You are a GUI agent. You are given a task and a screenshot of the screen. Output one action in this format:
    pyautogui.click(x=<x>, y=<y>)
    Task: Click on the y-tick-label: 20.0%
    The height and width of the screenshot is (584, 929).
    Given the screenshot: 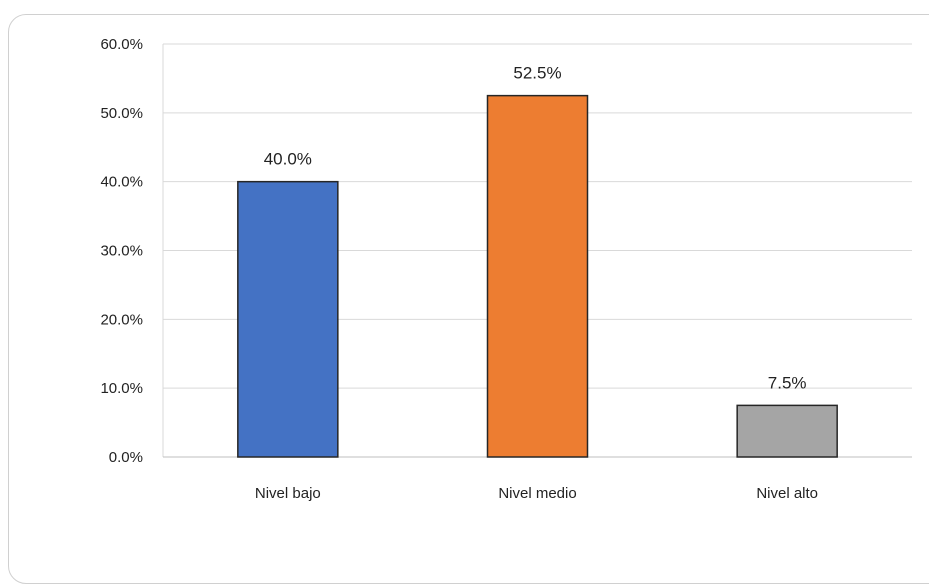 What is the action you would take?
    pyautogui.click(x=121, y=319)
    